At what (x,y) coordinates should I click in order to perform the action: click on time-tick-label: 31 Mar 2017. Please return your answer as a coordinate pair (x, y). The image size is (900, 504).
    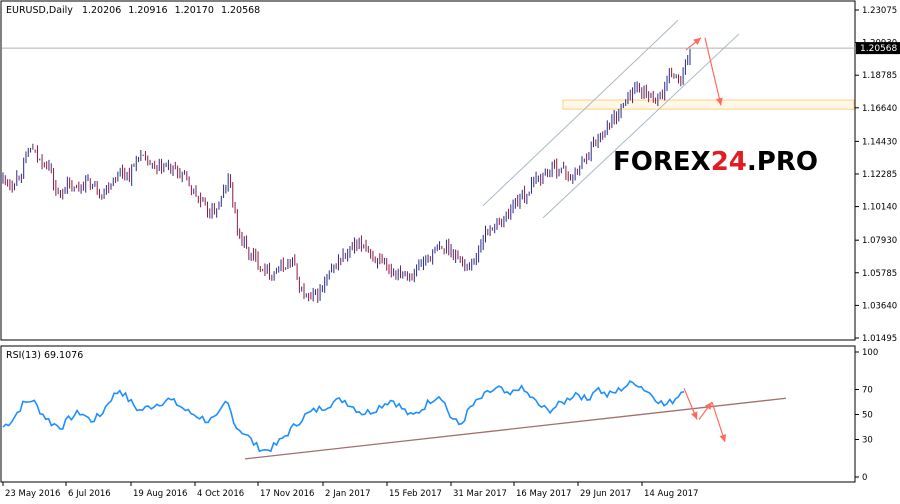
    Looking at the image, I should click on (480, 494).